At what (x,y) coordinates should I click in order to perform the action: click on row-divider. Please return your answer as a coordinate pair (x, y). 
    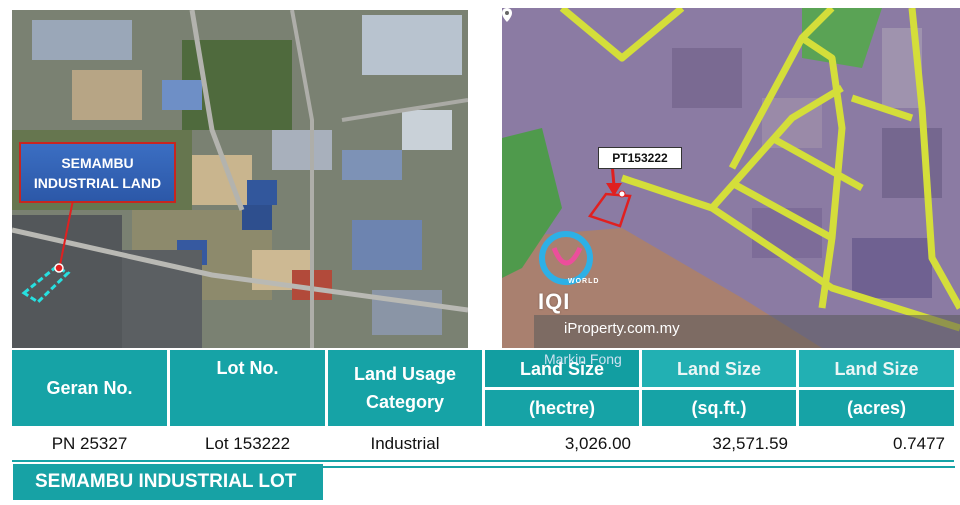
    Looking at the image, I should click on (483, 461).